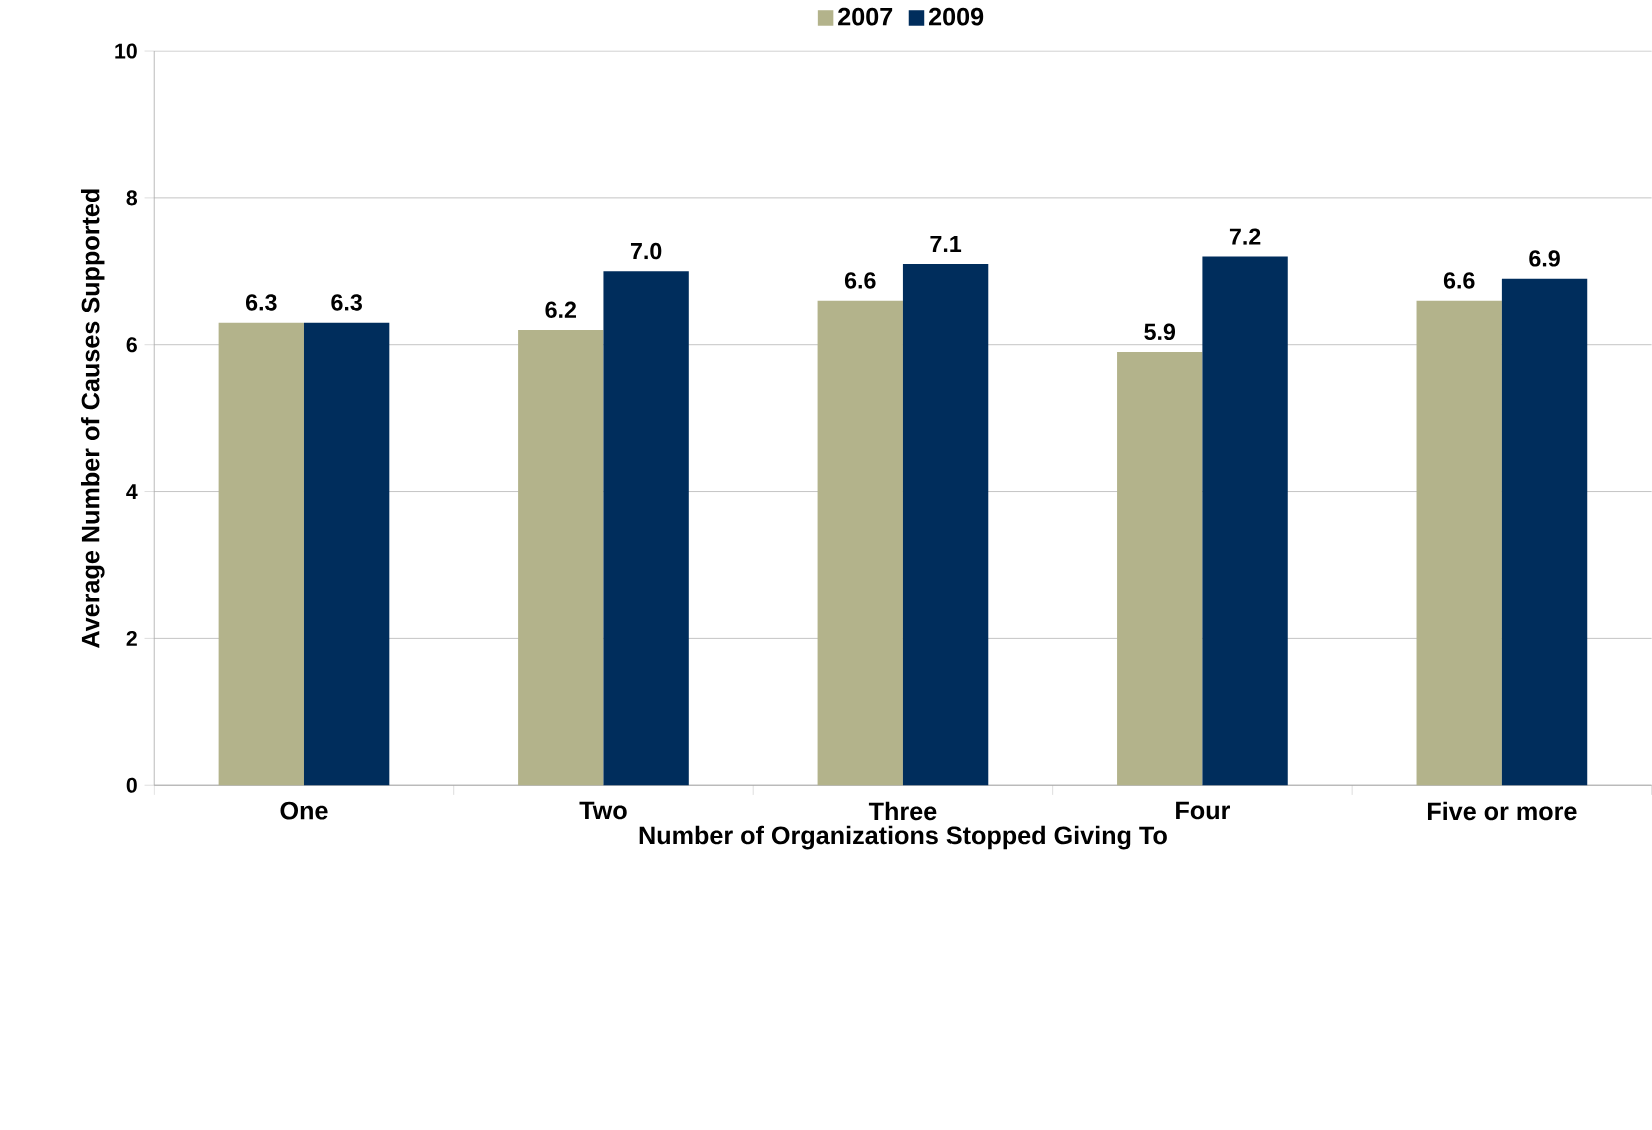 The width and height of the screenshot is (1652, 1130). What do you see at coordinates (1203, 810) in the screenshot?
I see `x-tick-label: Four` at bounding box center [1203, 810].